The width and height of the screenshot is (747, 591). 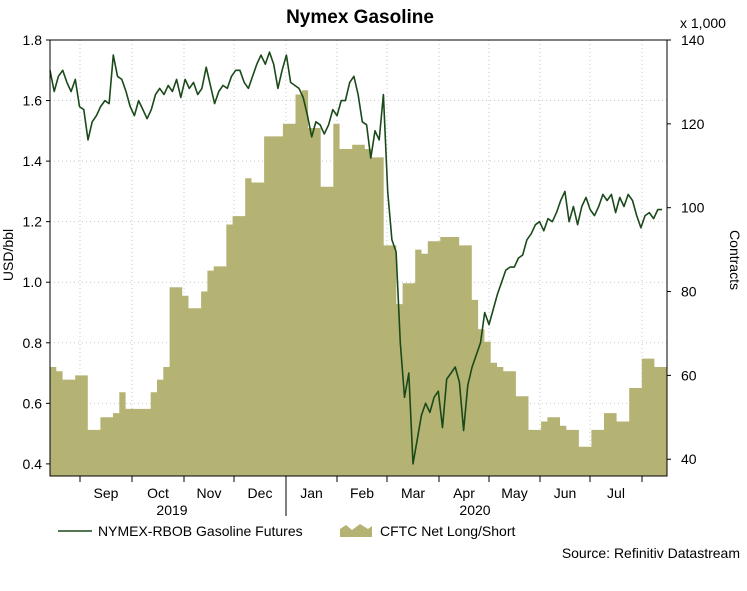 What do you see at coordinates (689, 459) in the screenshot?
I see `right-tick-label: 40` at bounding box center [689, 459].